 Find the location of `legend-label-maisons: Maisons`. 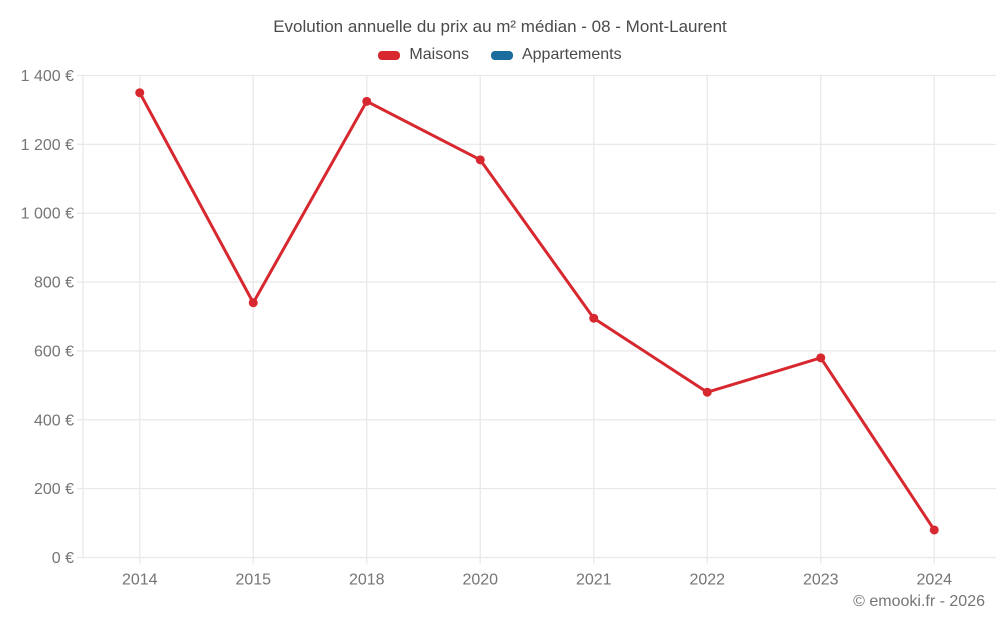

legend-label-maisons: Maisons is located at coordinates (439, 54).